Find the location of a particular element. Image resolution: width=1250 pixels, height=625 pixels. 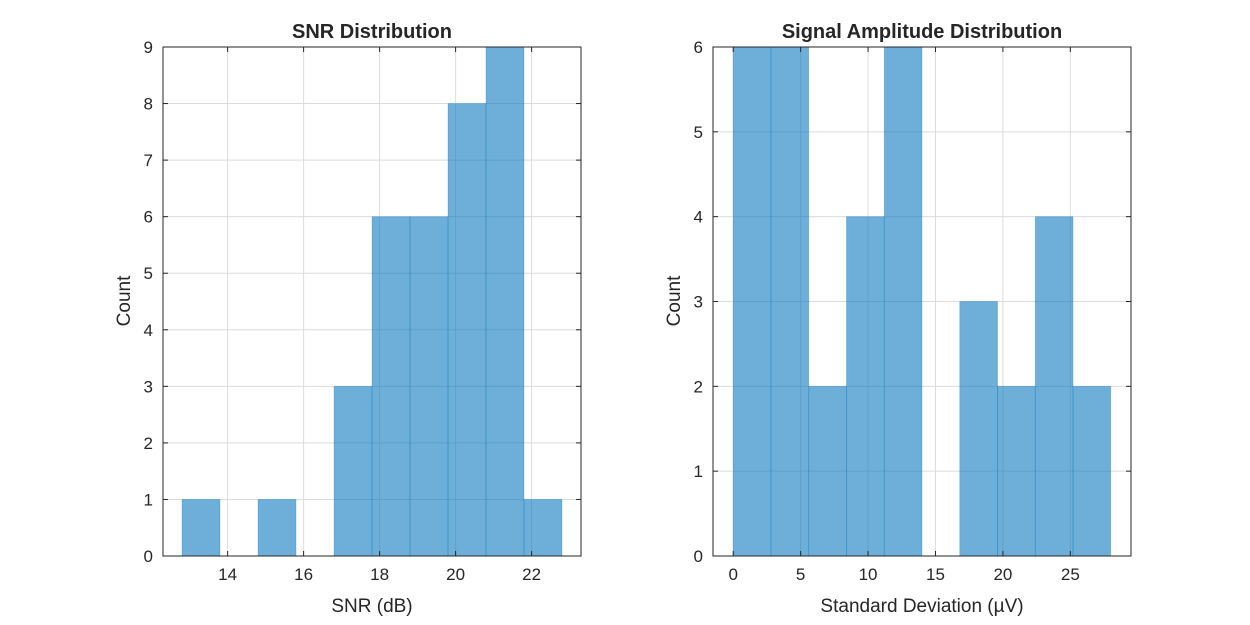

y-tick-label: 7 is located at coordinates (148, 160).